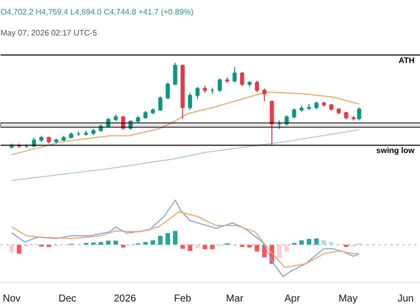 The image size is (420, 307). What do you see at coordinates (49, 33) in the screenshot?
I see `chart-title: May 07, 2026 02:17 UTC-5` at bounding box center [49, 33].